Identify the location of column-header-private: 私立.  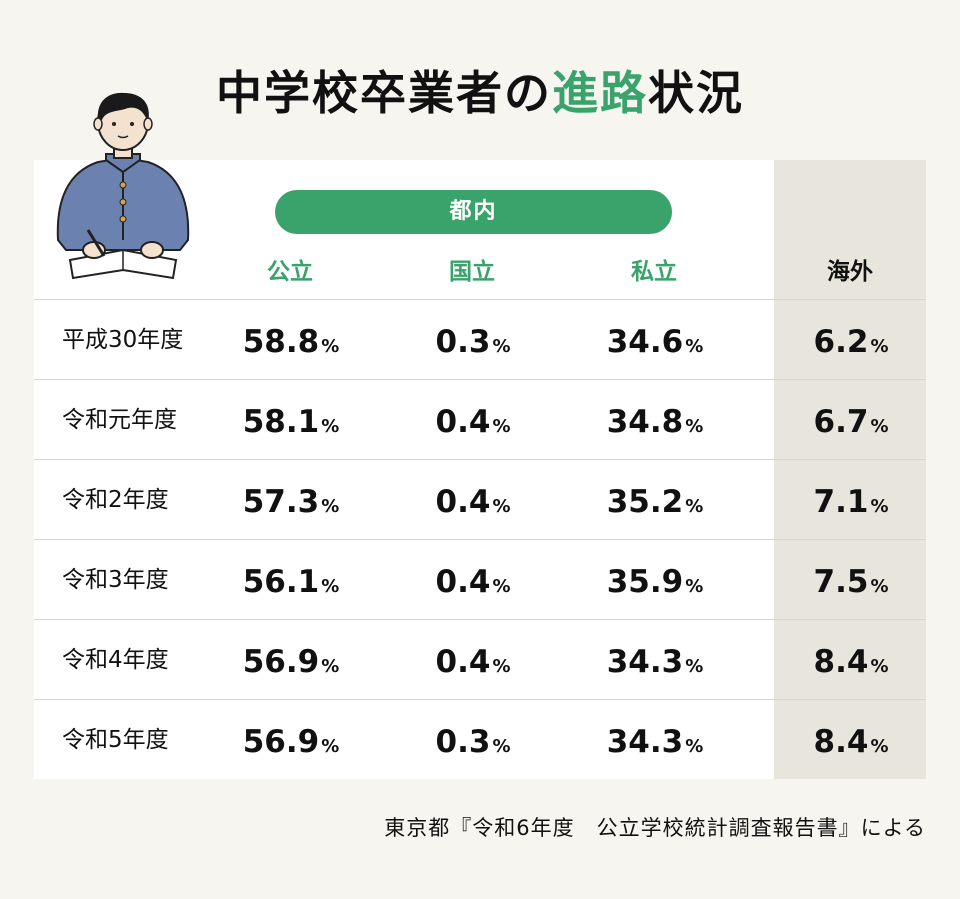
(654, 272).